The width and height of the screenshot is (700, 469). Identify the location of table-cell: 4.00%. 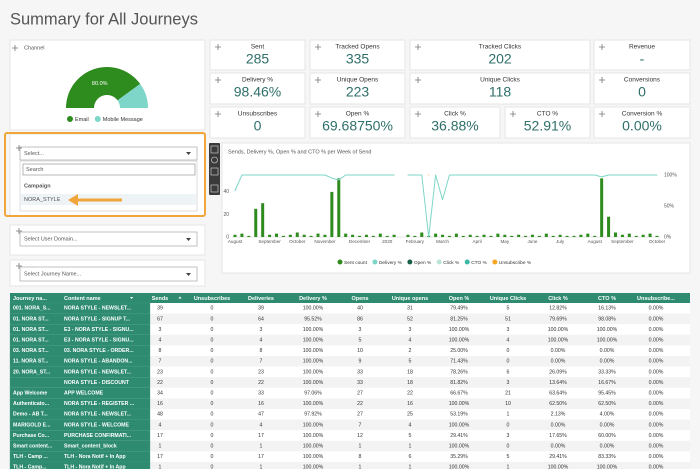
(607, 415).